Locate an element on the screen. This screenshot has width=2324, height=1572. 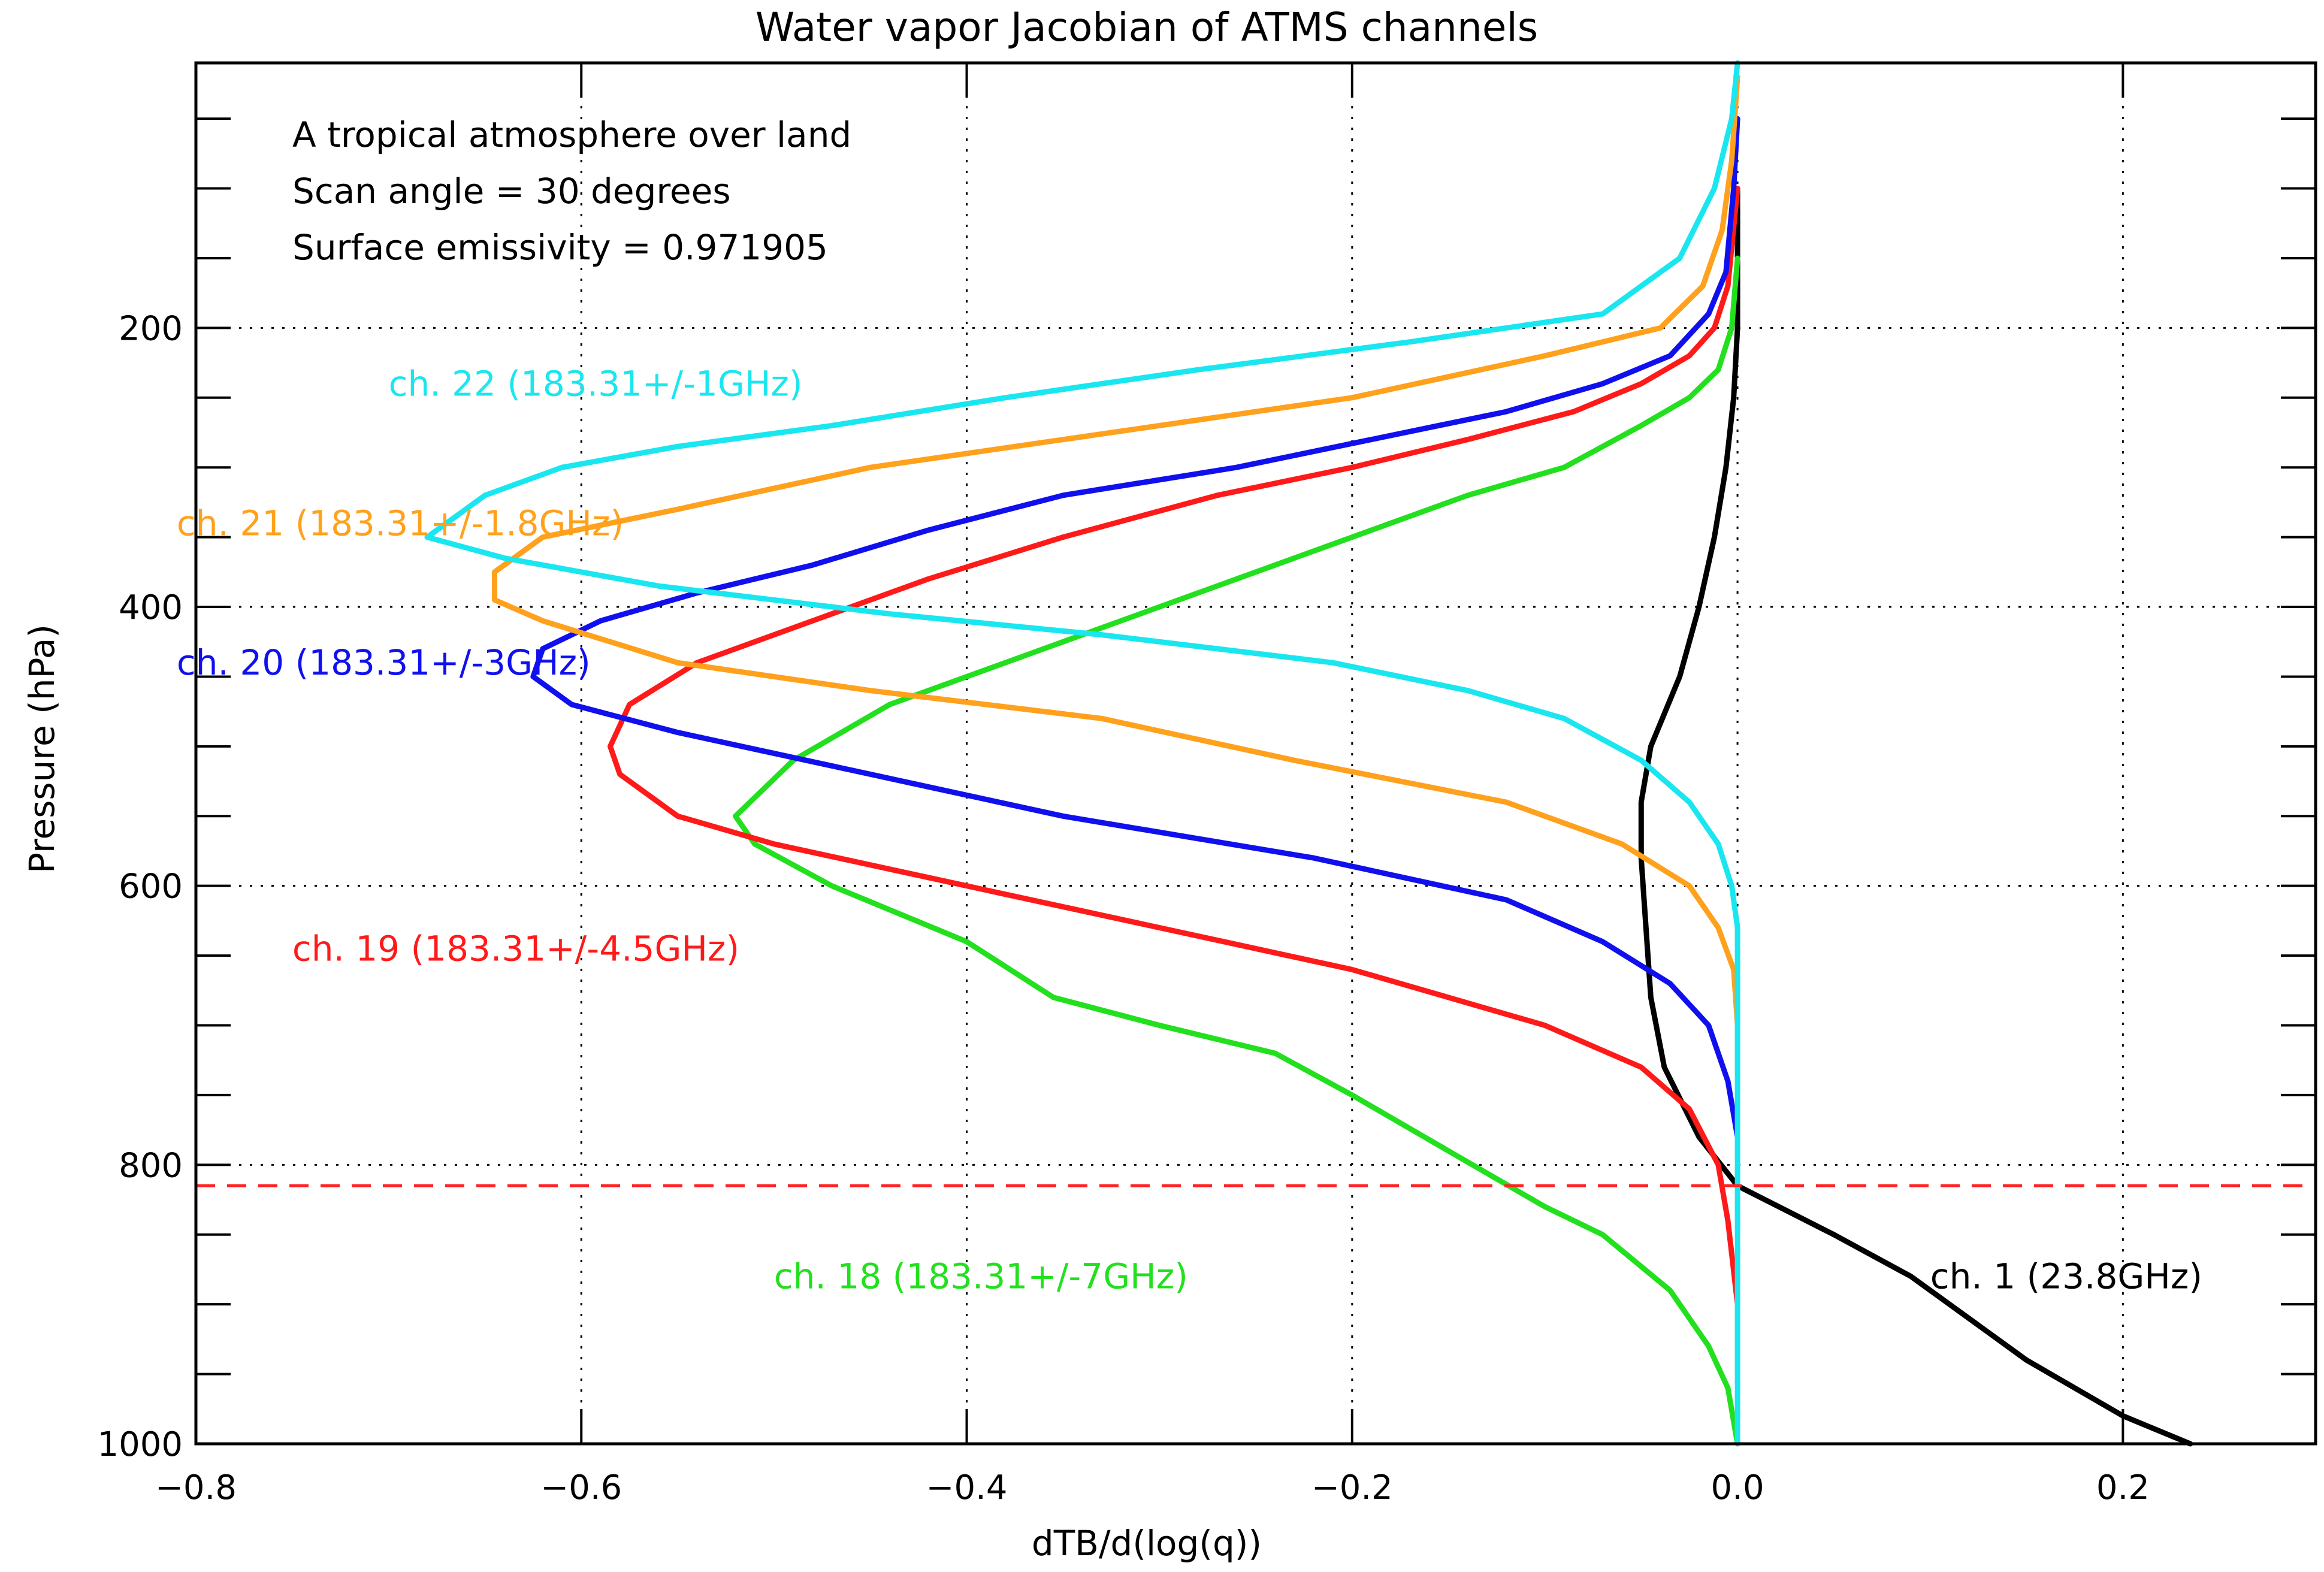
x-tick-label: −0.2 is located at coordinates (1352, 1488).